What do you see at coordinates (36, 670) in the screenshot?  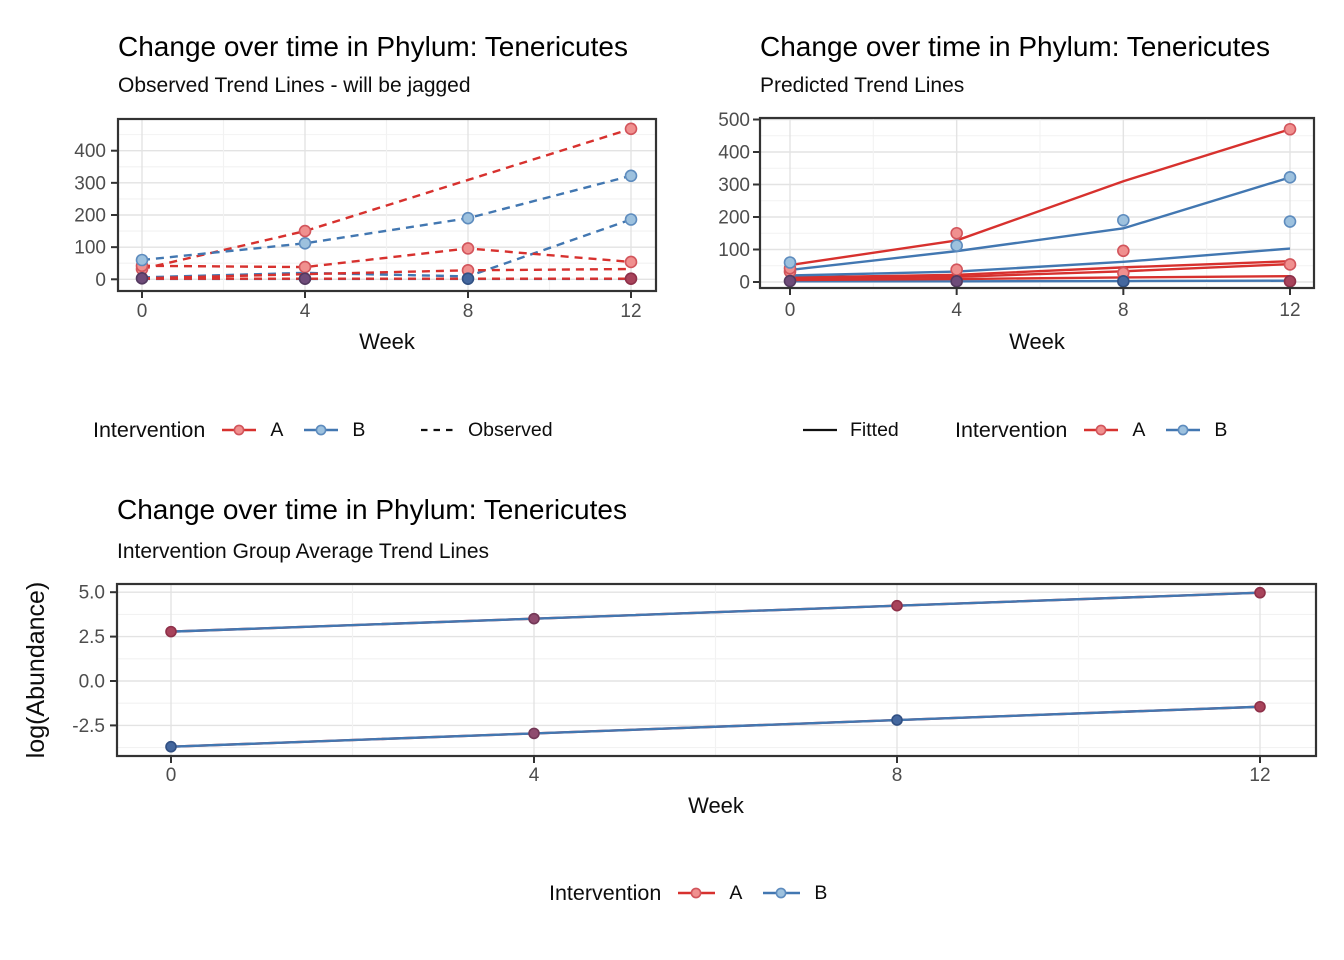 I see `svg-text: log(Abundance)` at bounding box center [36, 670].